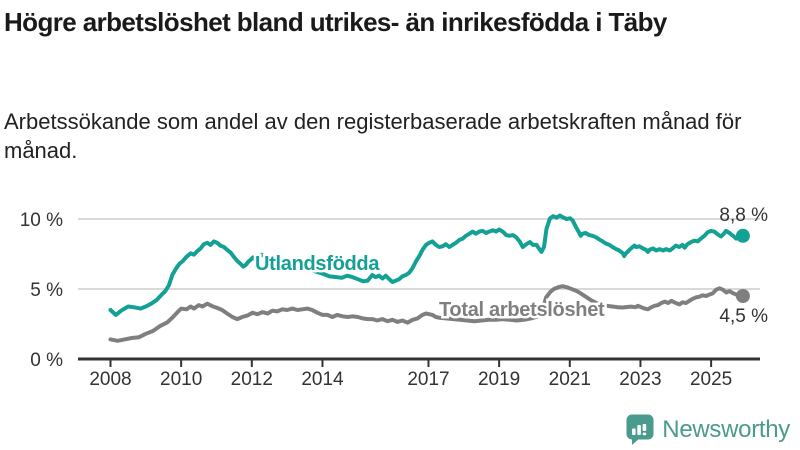 The height and width of the screenshot is (450, 800). Describe the element at coordinates (743, 316) in the screenshot. I see `series-end-value-label: 4,5 %` at that location.